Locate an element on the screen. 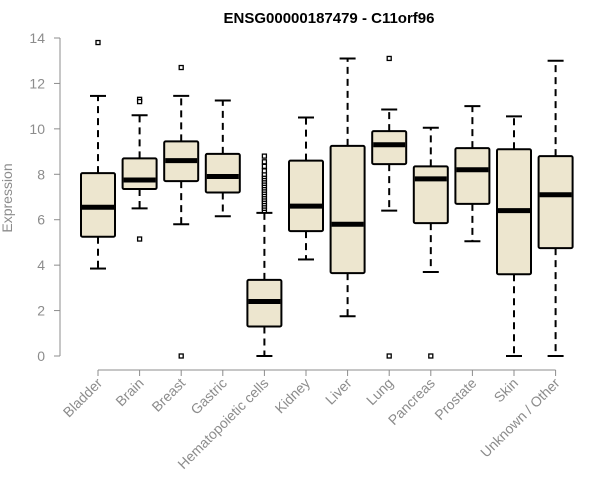 This screenshot has height=500, width=600. y-axis-label: Expression is located at coordinates (7, 197).